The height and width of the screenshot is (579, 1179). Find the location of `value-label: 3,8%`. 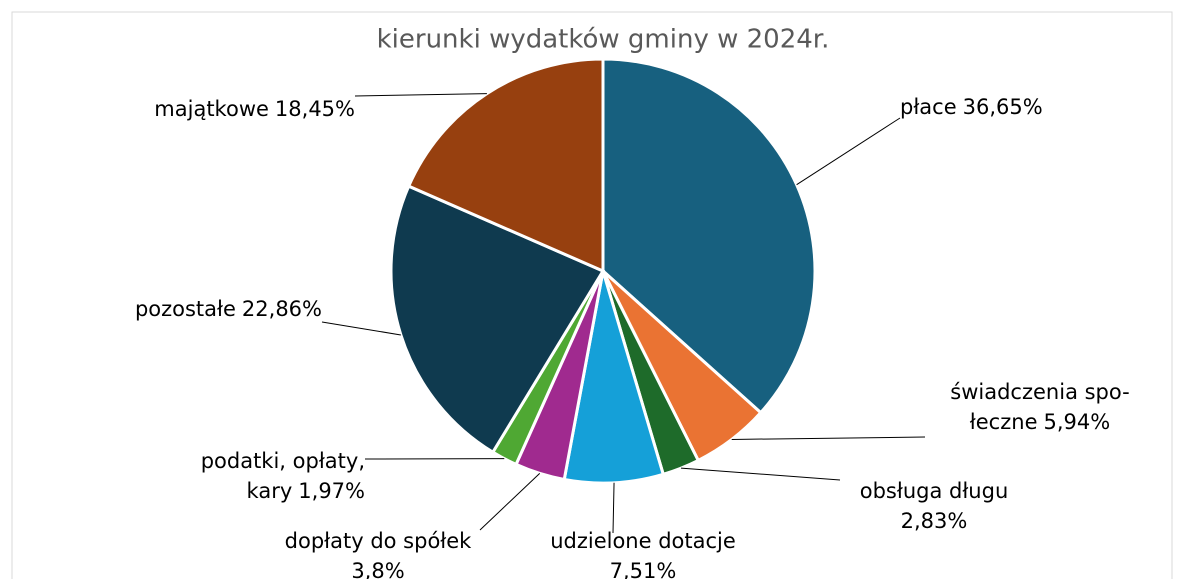

value-label: 3,8% is located at coordinates (377, 569).